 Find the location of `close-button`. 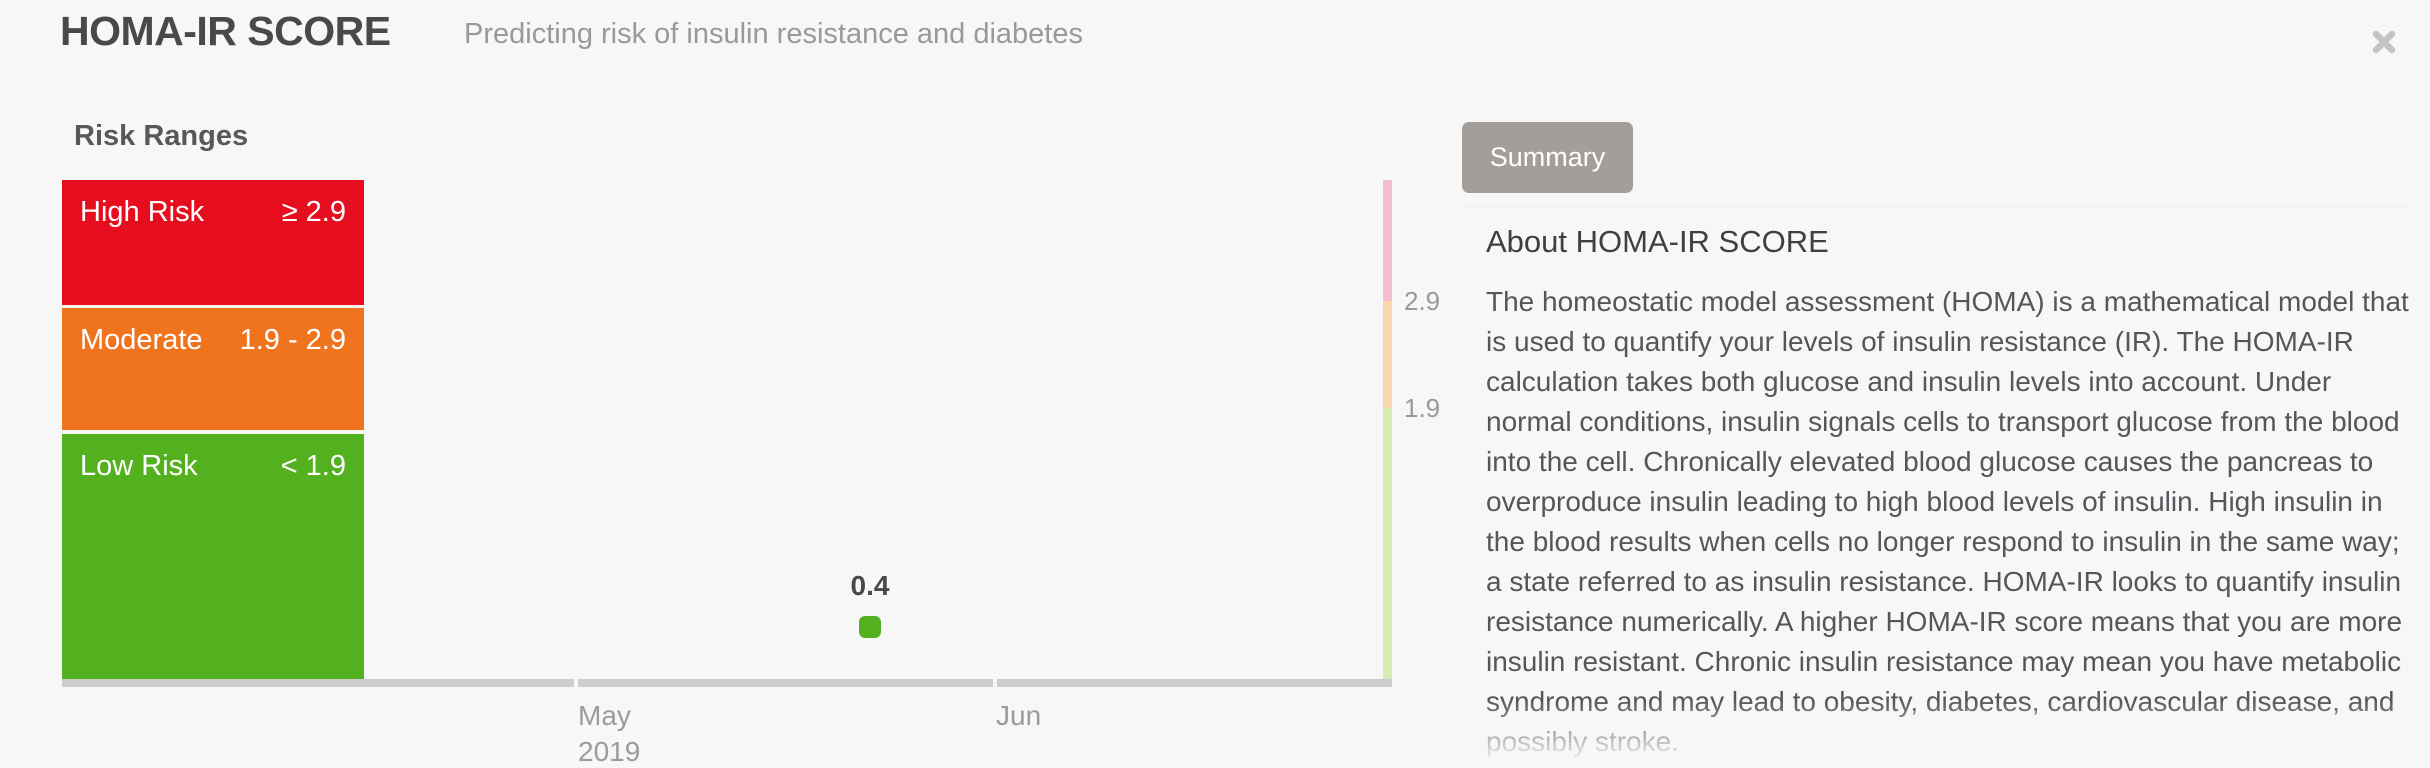

close-button is located at coordinates (2384, 42).